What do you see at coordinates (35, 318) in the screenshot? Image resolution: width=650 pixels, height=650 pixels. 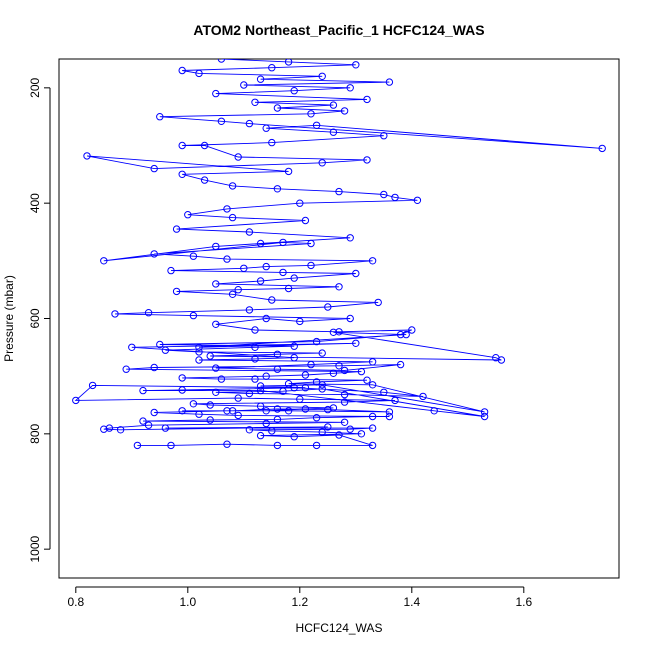 I see `y-tick-label: 600` at bounding box center [35, 318].